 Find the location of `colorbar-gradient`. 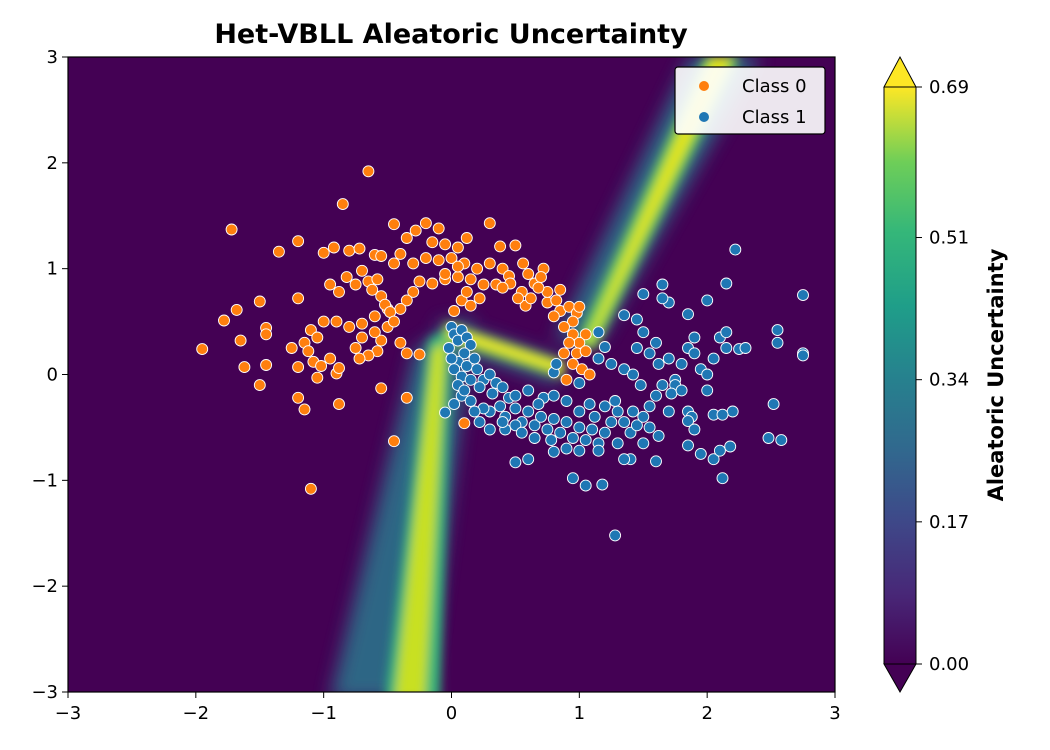

colorbar-gradient is located at coordinates (900, 375).